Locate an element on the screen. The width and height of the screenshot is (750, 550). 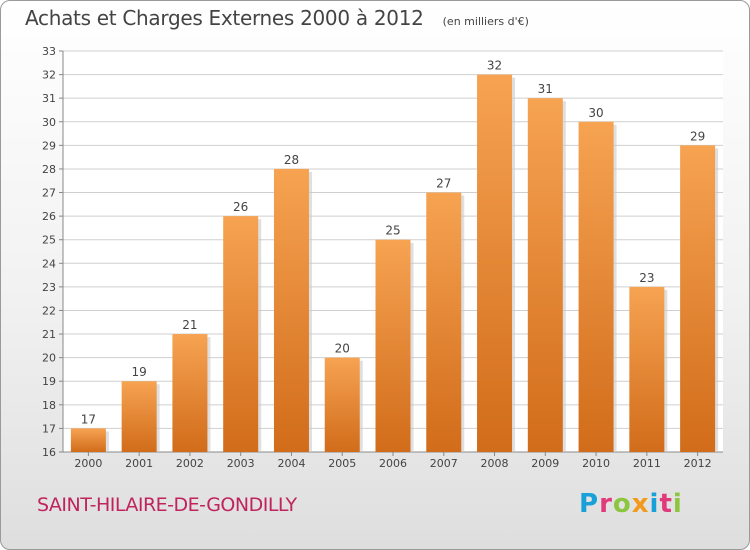
y-tick-label: 20 is located at coordinates (49, 358).